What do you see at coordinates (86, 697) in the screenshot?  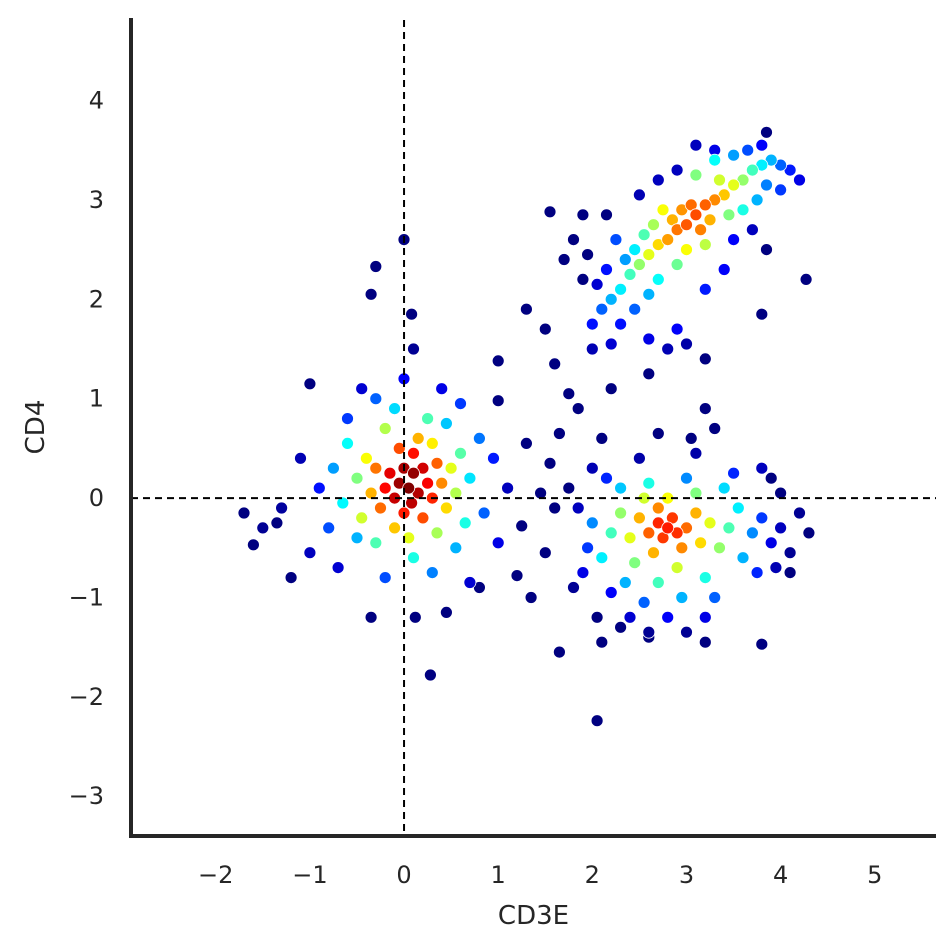 I see `y-tick-label: −2` at bounding box center [86, 697].